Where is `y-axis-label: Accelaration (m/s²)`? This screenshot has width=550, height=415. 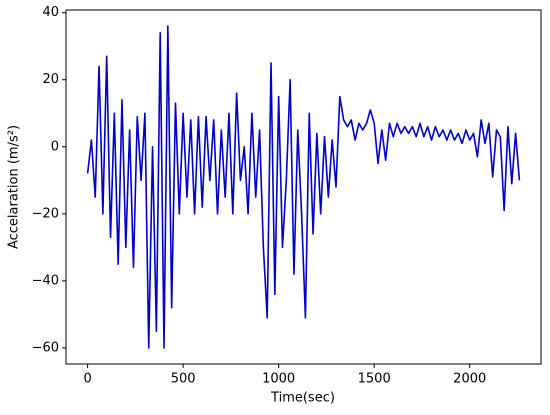
y-axis-label: Accelaration (m/s²) is located at coordinates (14, 187).